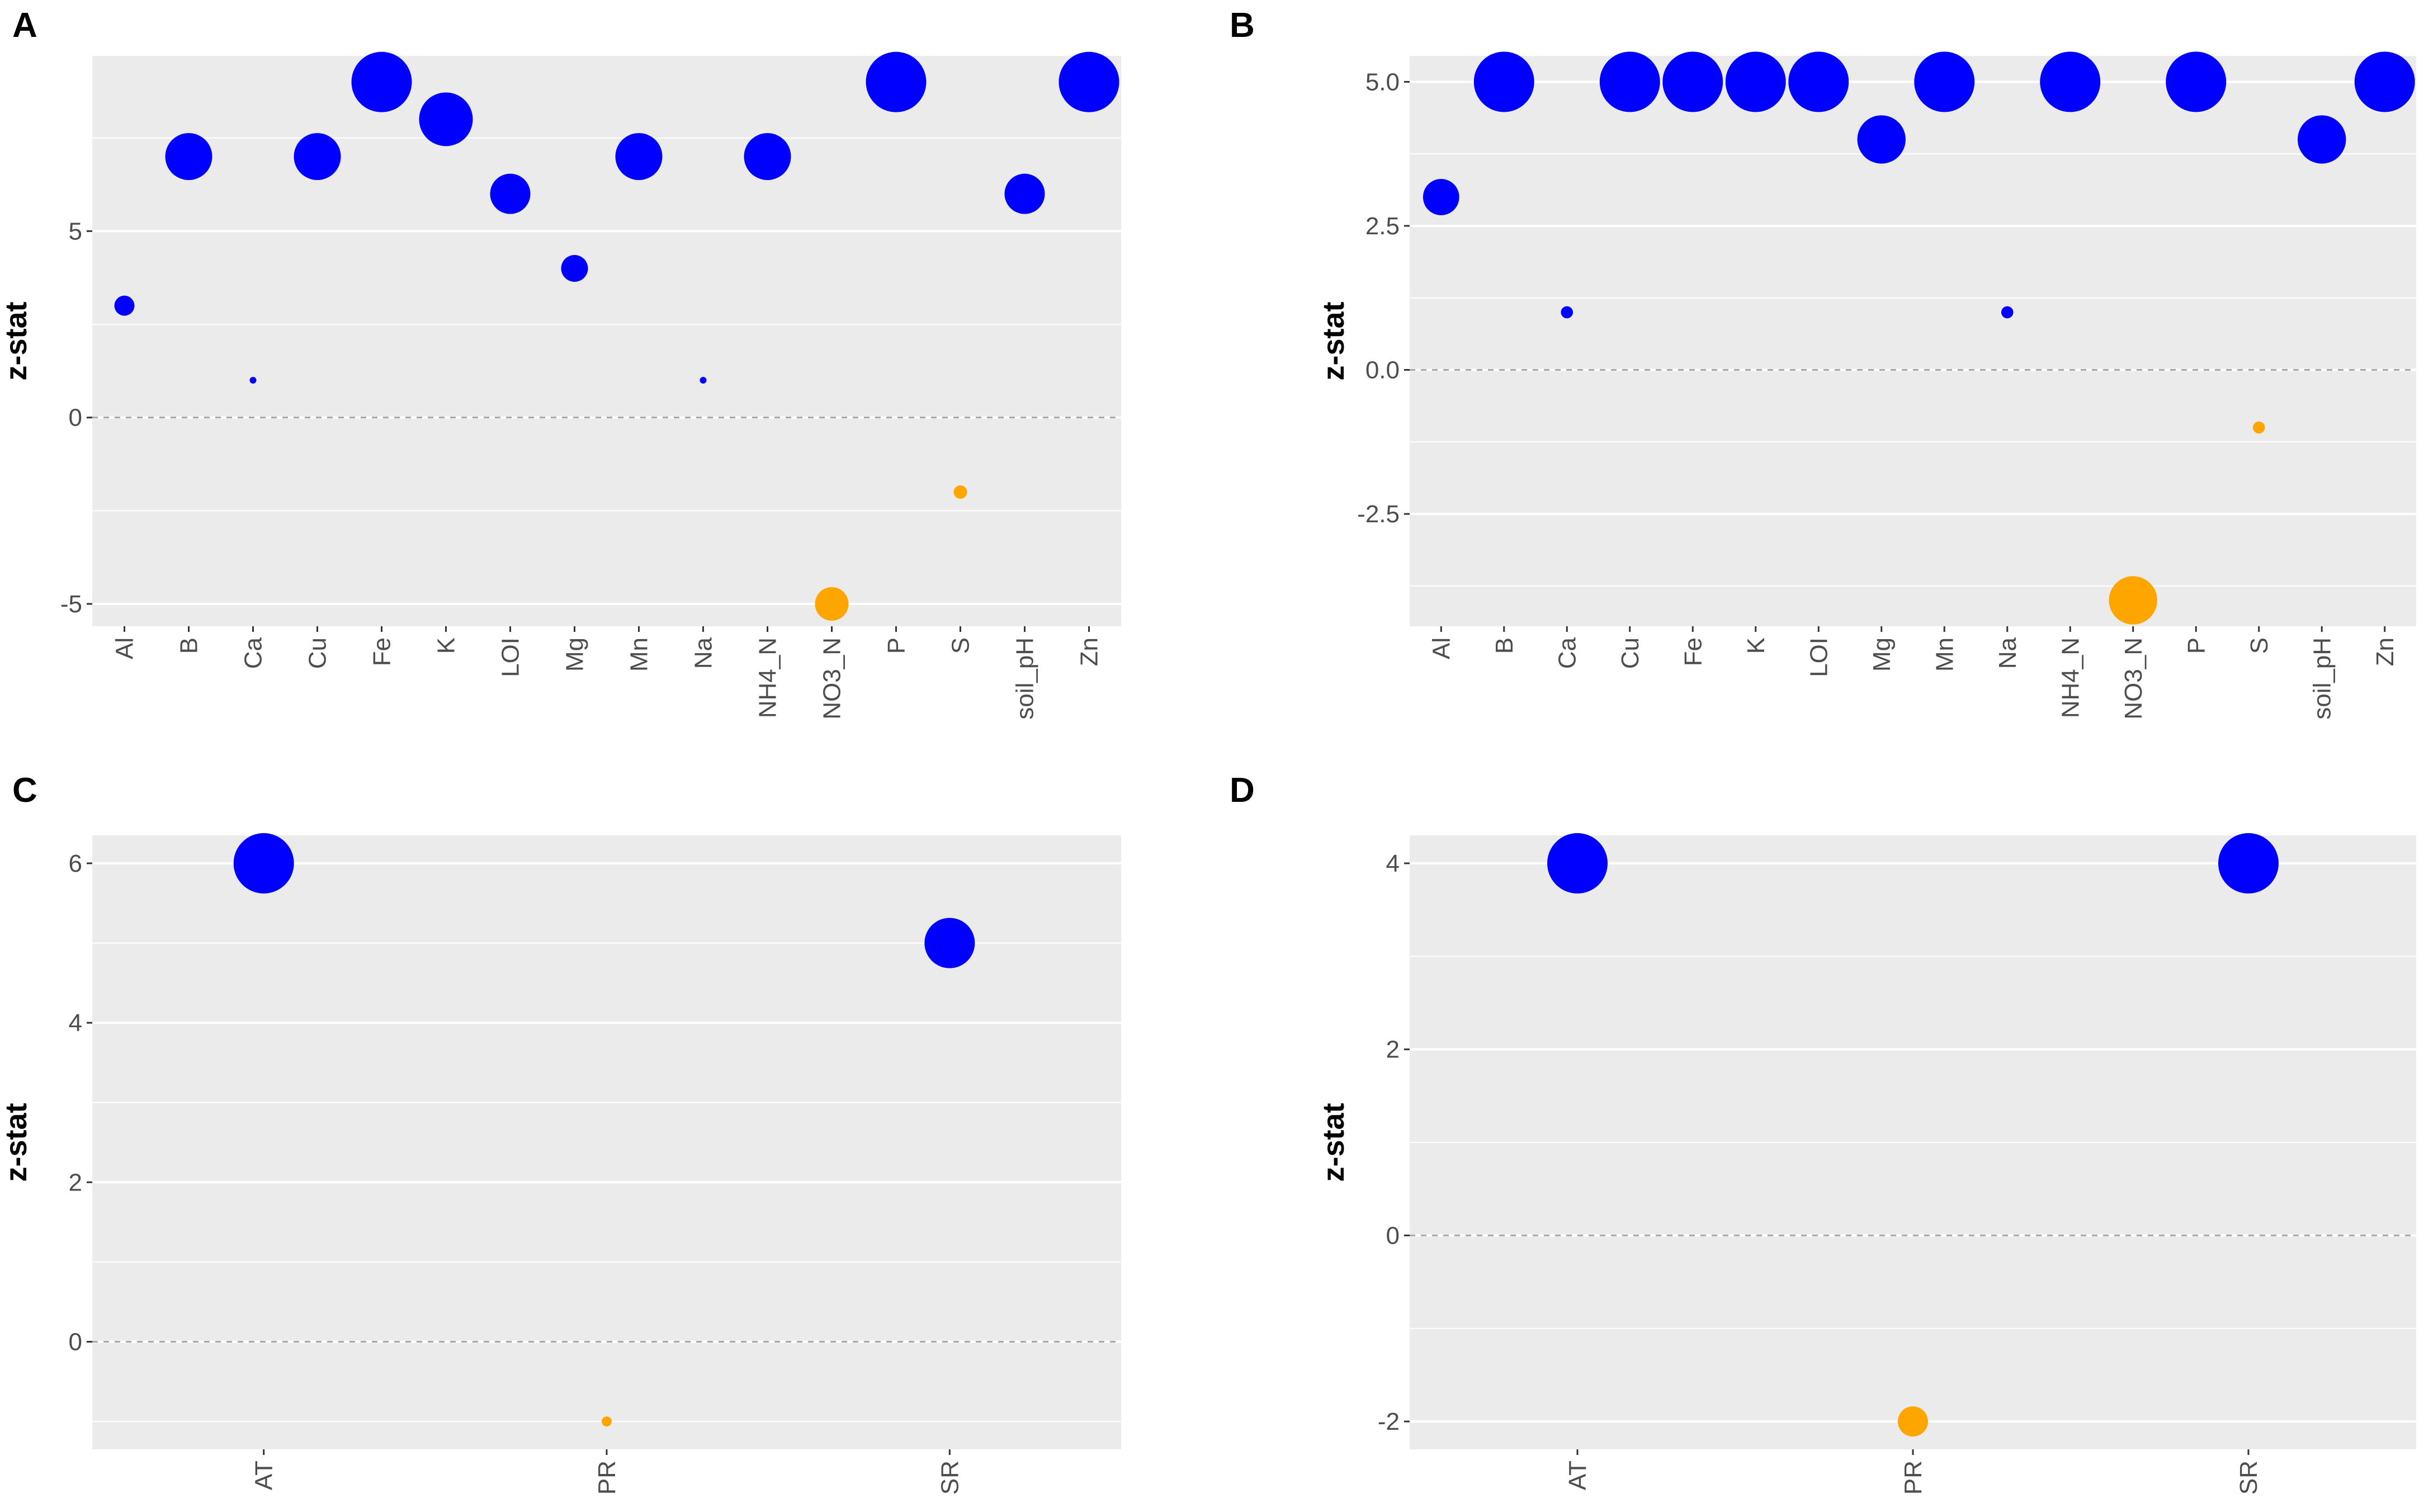  Describe the element at coordinates (71, 604) in the screenshot. I see `y-tick-label: -5` at that location.